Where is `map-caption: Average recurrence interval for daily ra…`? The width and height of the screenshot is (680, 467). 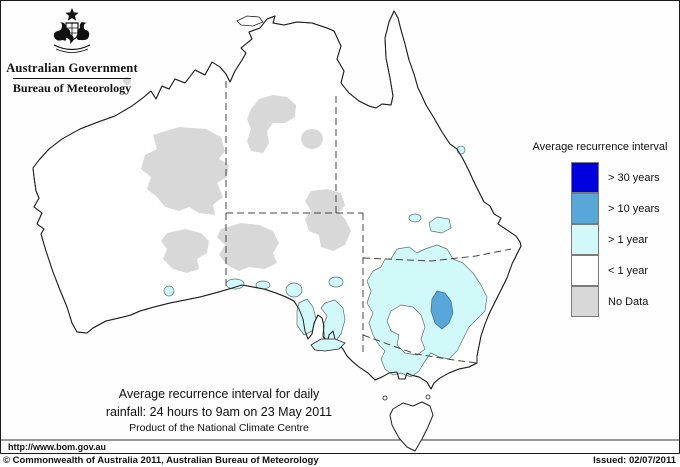 map-caption: Average recurrence interval for daily ra… is located at coordinates (219, 410).